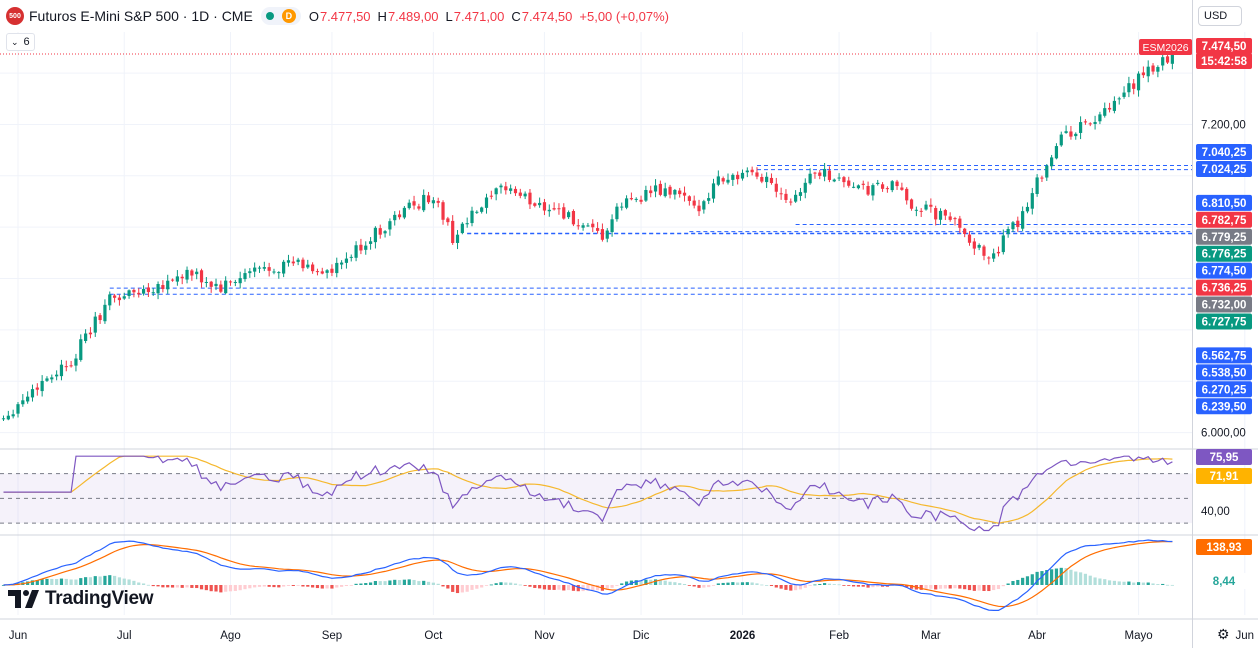  What do you see at coordinates (1245, 636) in the screenshot?
I see `time-axis-label: Jun` at bounding box center [1245, 636].